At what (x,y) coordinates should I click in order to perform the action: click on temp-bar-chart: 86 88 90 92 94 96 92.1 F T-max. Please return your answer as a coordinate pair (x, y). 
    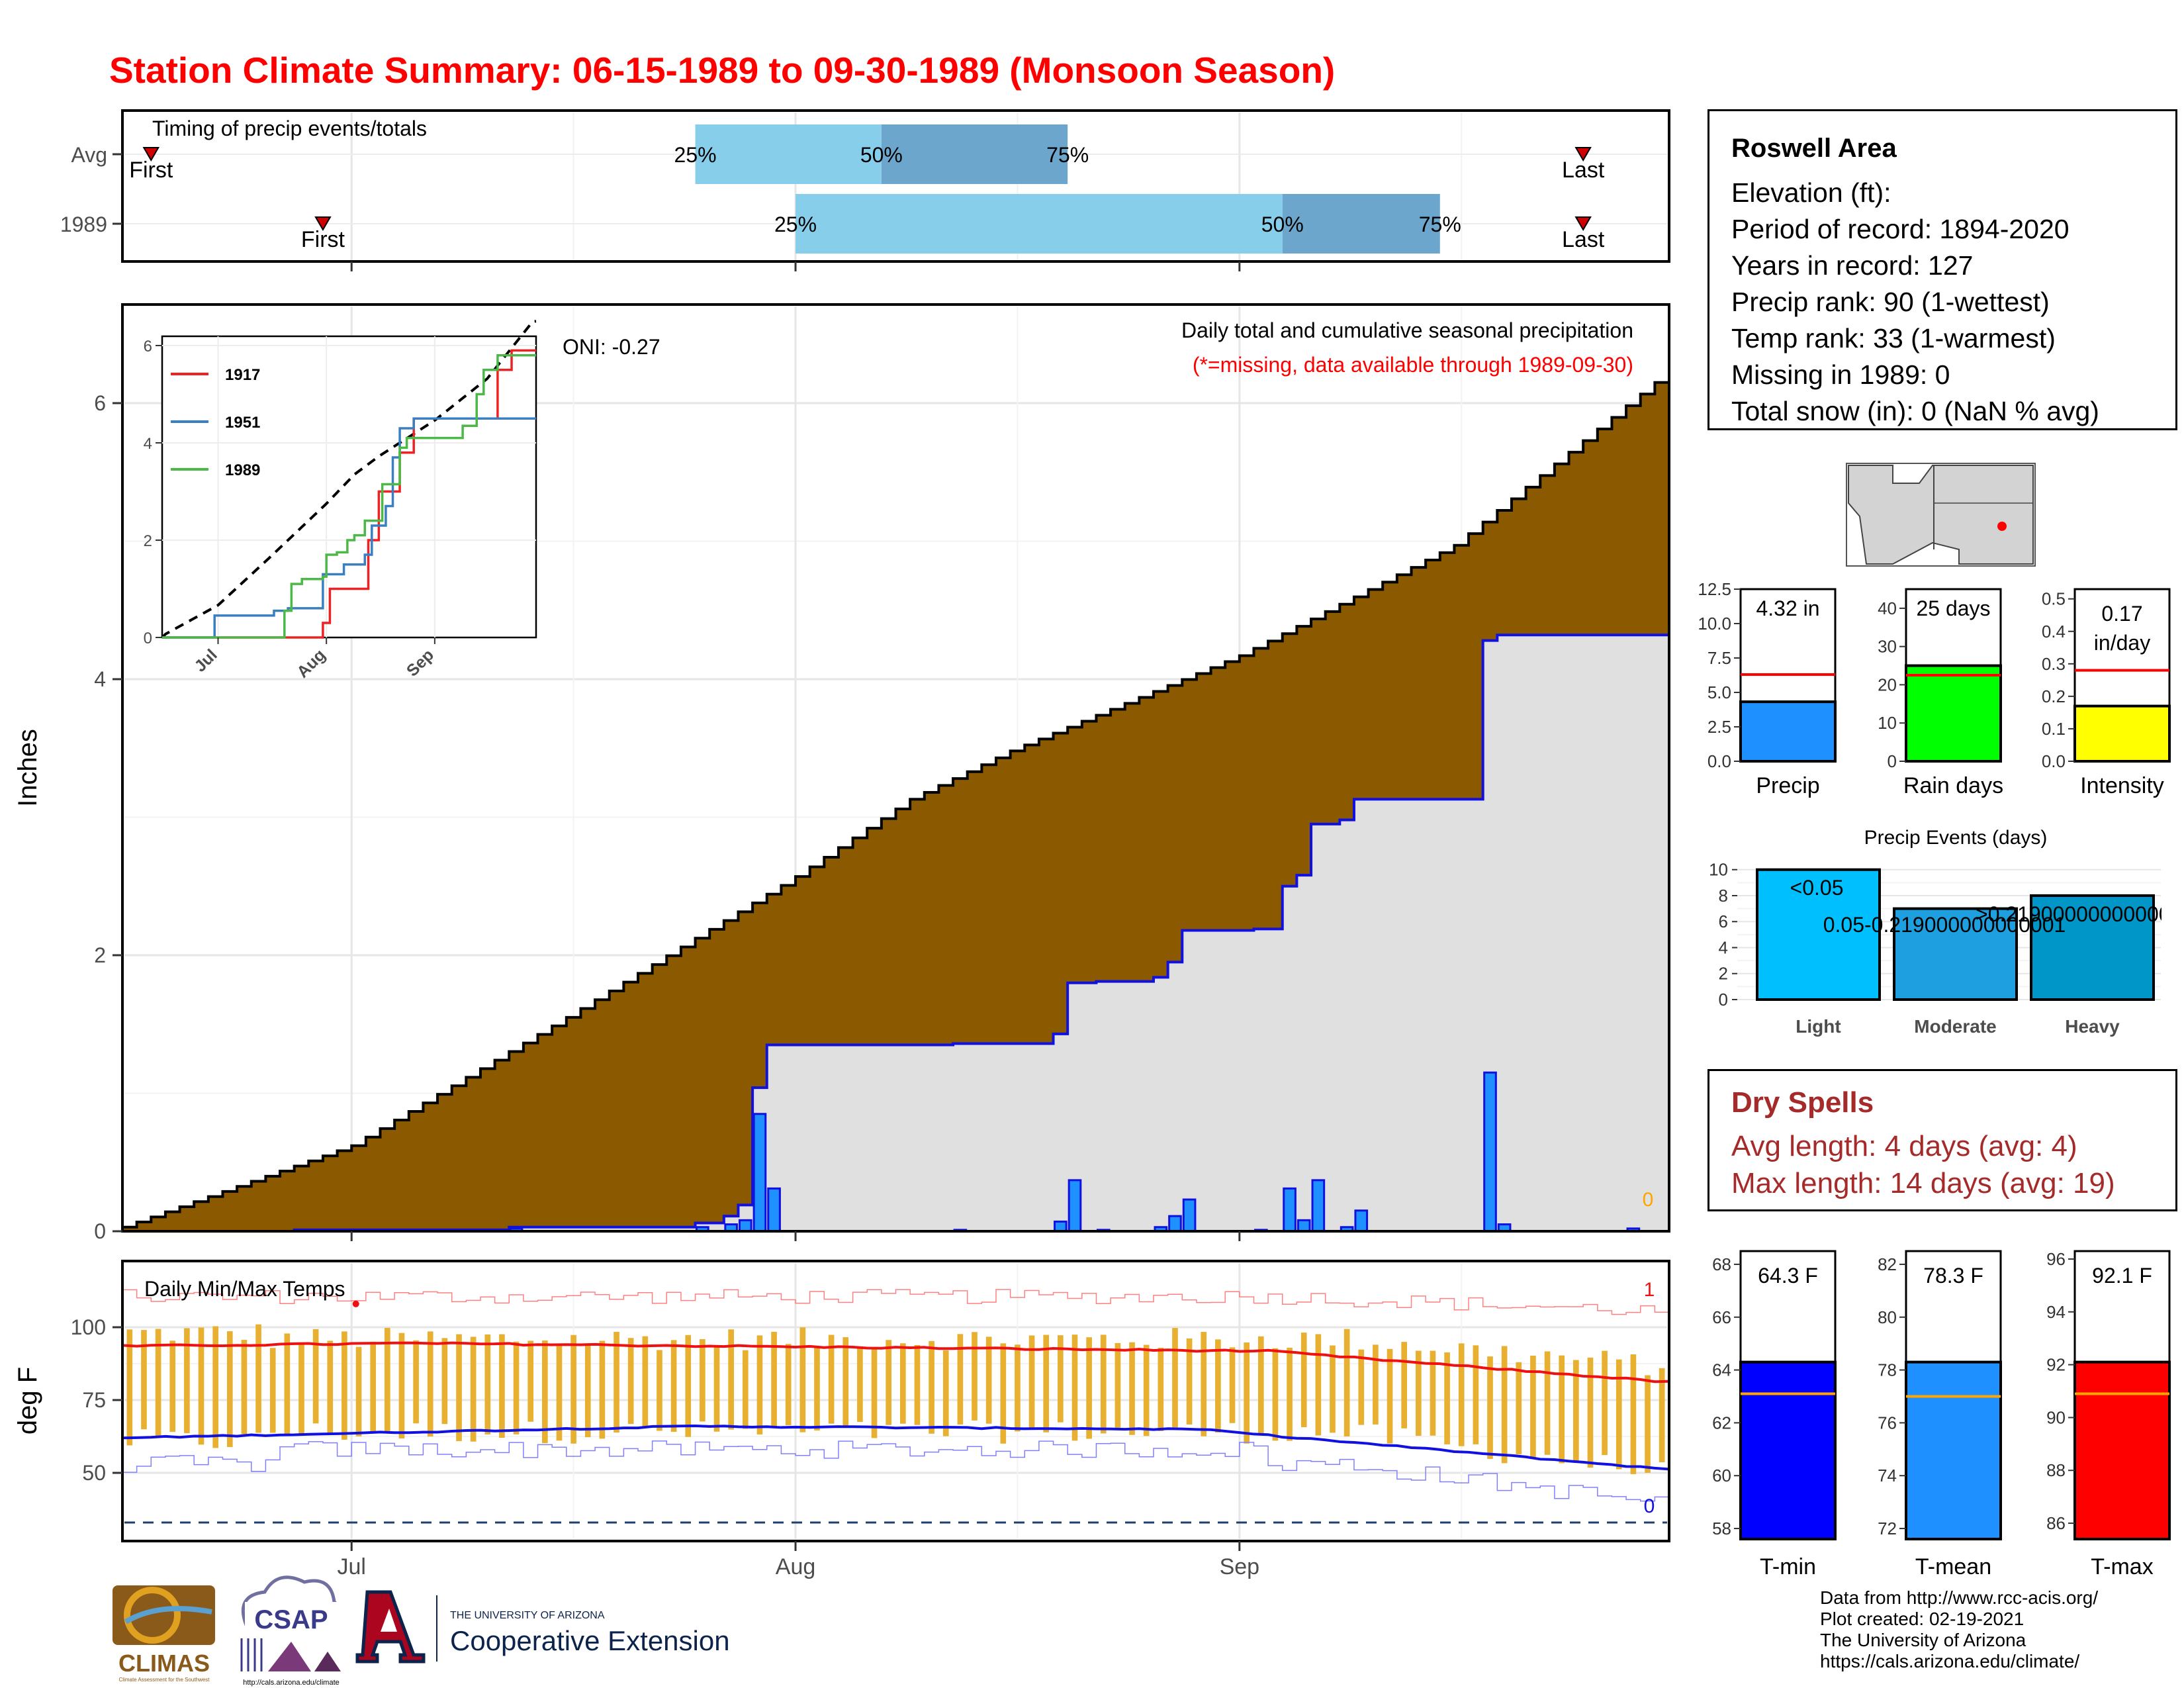
    Looking at the image, I should click on (2108, 1414).